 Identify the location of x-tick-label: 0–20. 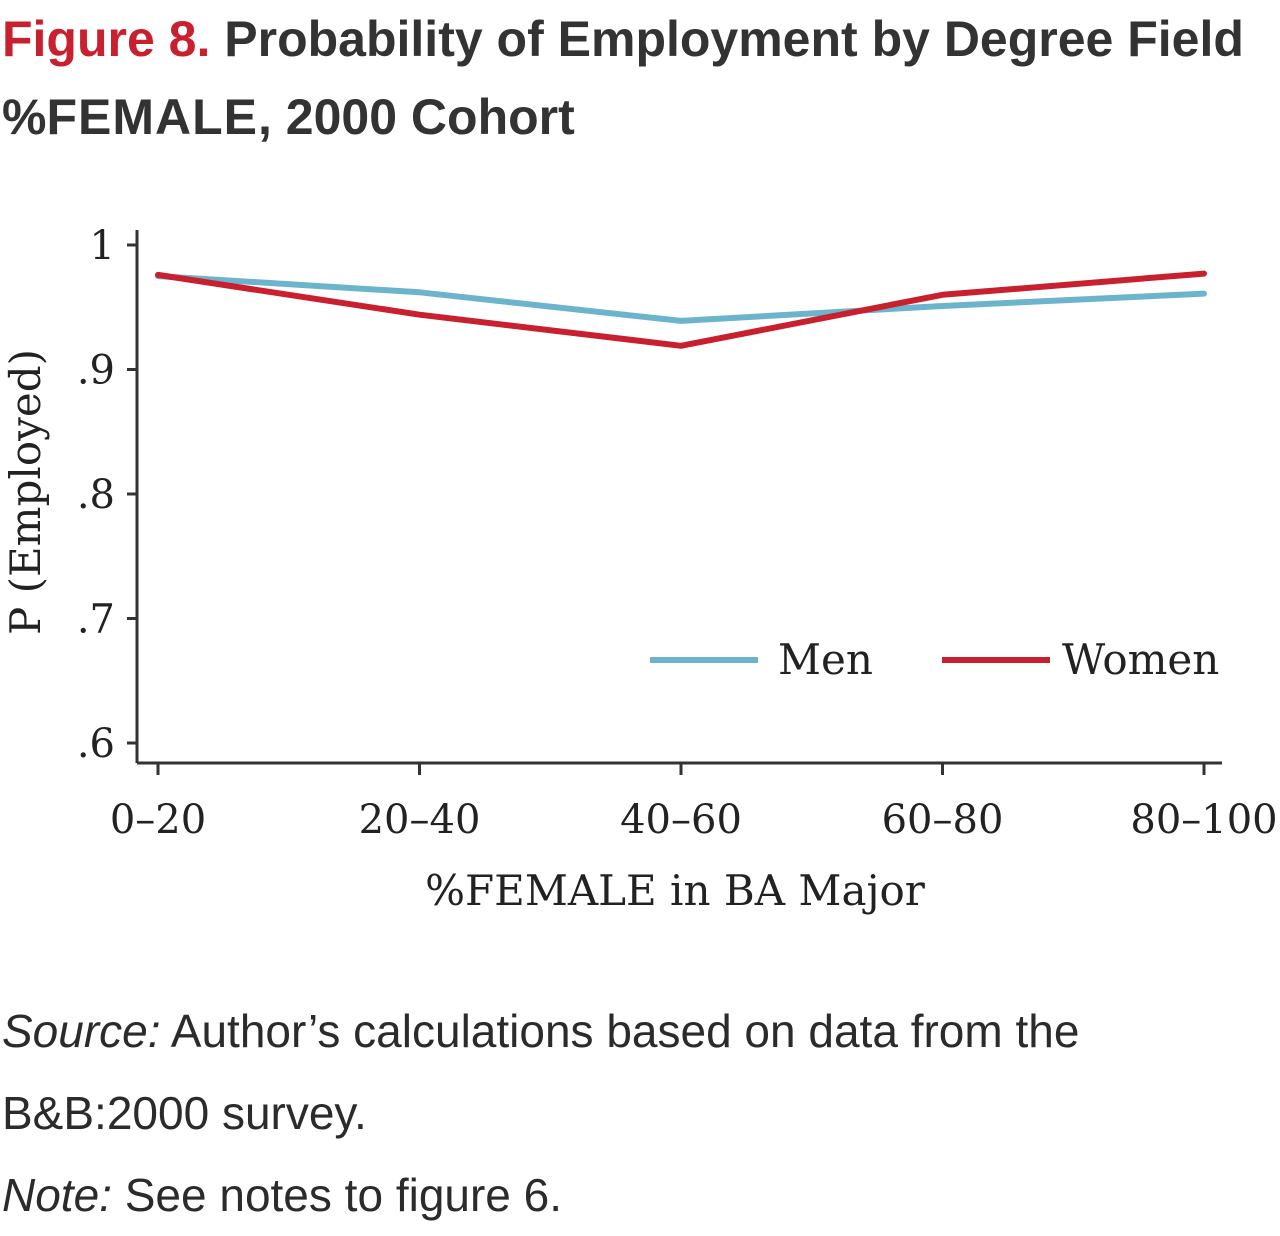
(158, 820).